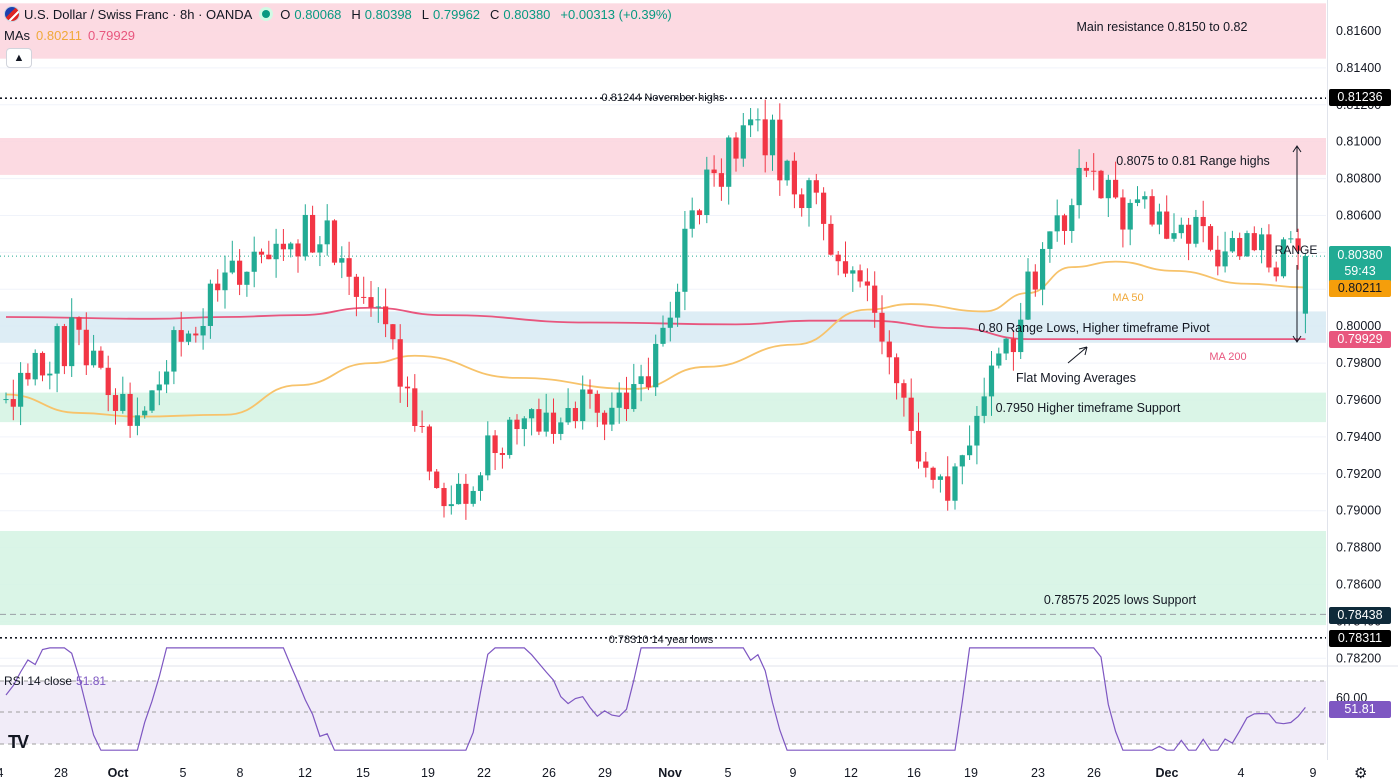  I want to click on range-arrowhead-down, so click(1297, 339).